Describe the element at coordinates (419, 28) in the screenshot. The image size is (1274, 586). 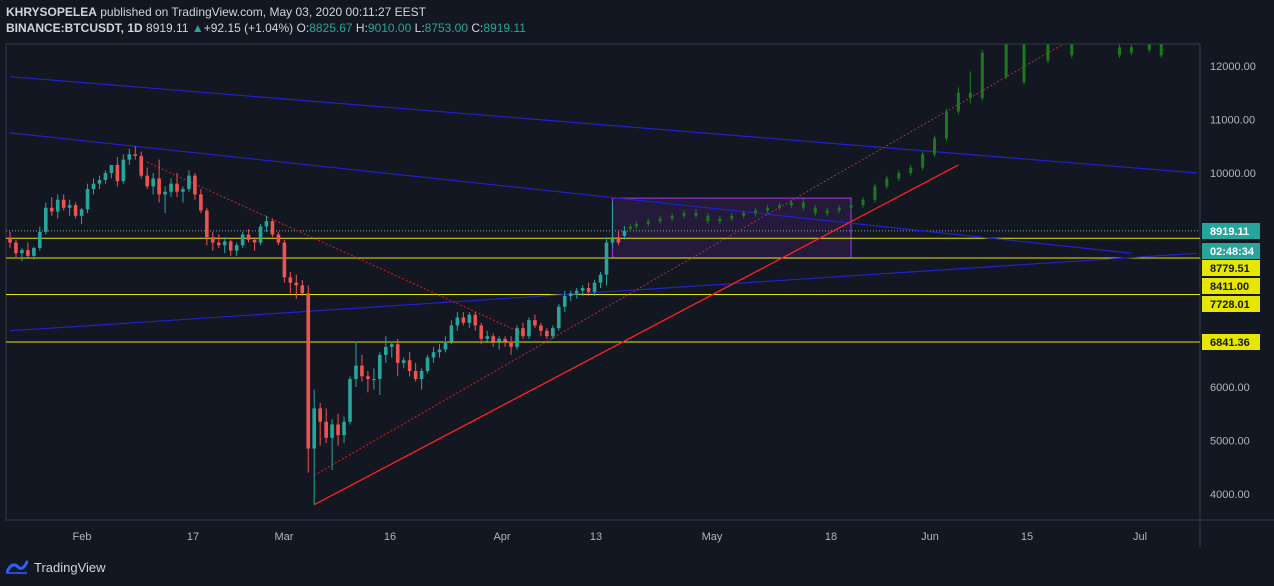
I see `low-label: L:` at that location.